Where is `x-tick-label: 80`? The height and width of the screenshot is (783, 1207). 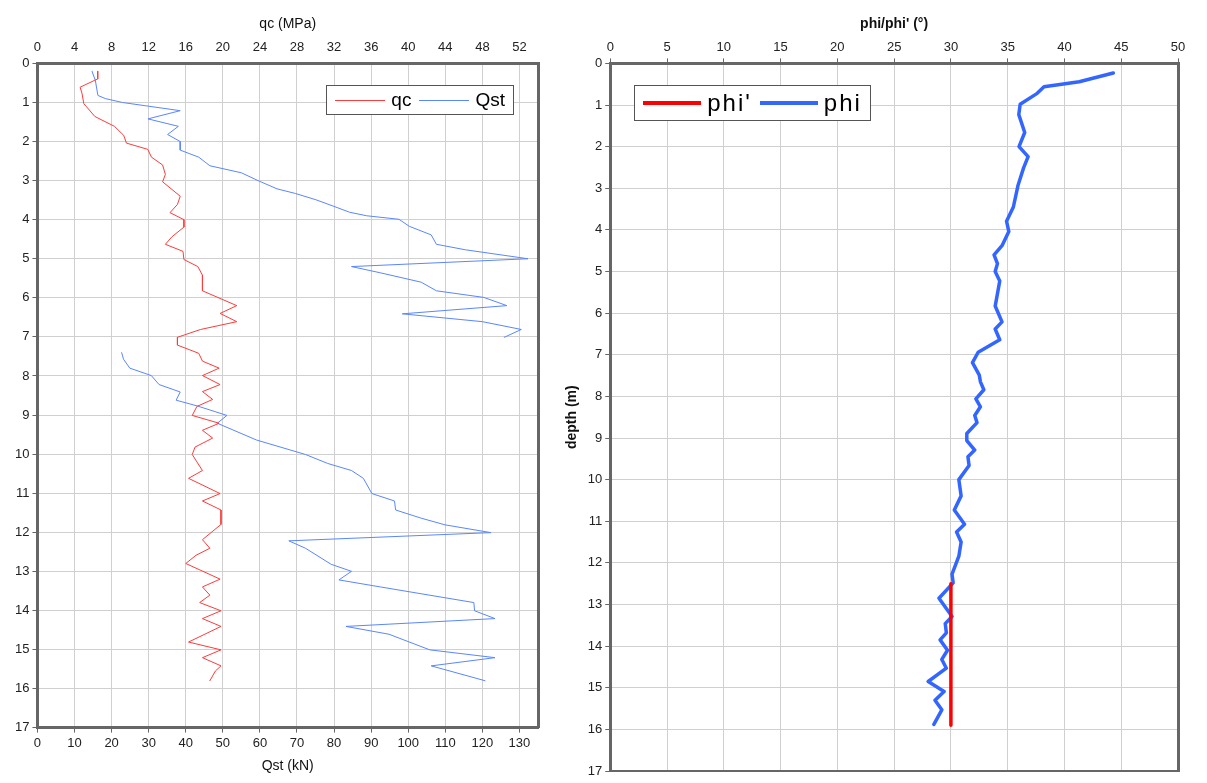 x-tick-label: 80 is located at coordinates (334, 742).